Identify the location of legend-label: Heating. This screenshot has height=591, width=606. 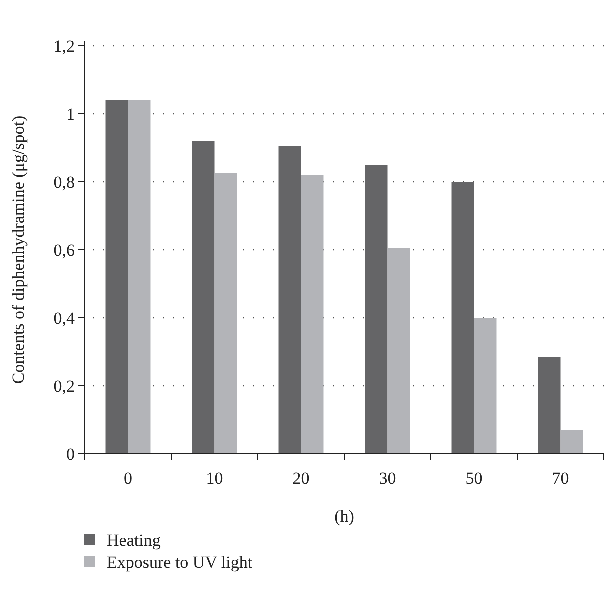
(134, 540).